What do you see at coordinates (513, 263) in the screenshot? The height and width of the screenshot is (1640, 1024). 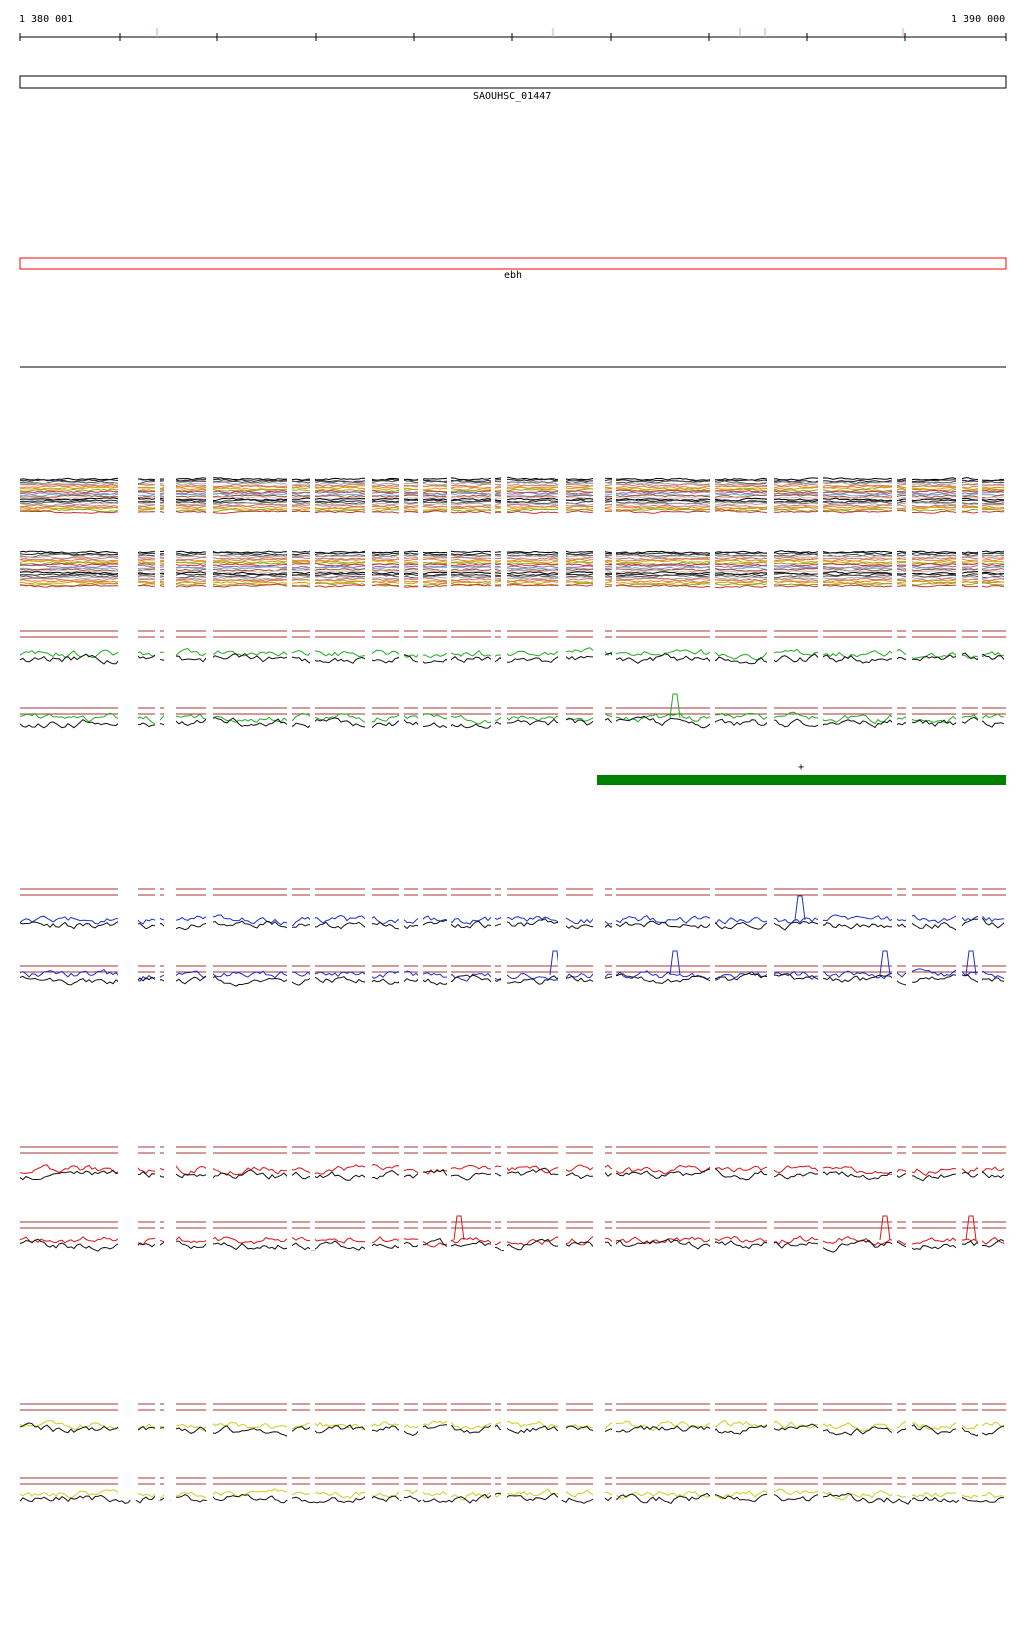 I see `gene-box-ebh` at bounding box center [513, 263].